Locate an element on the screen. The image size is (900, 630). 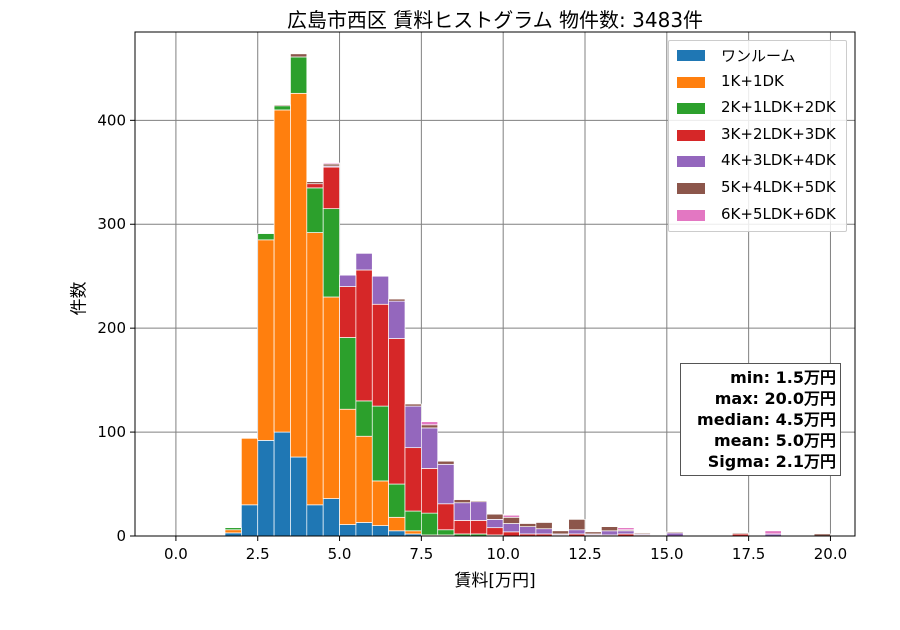
stats-mean: mean: 5.0万円 is located at coordinates (774, 440).